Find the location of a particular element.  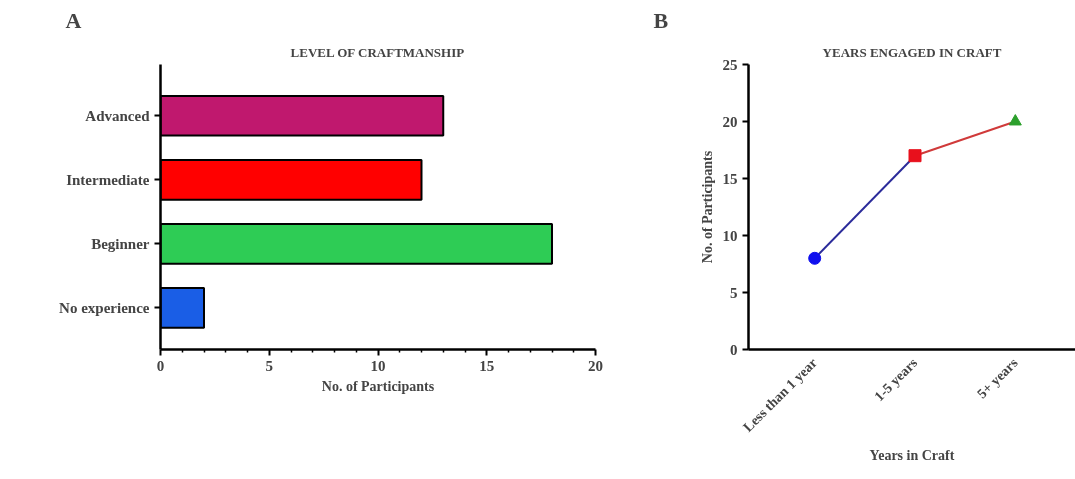

x-axis-title: Years in Craft is located at coordinates (912, 456).